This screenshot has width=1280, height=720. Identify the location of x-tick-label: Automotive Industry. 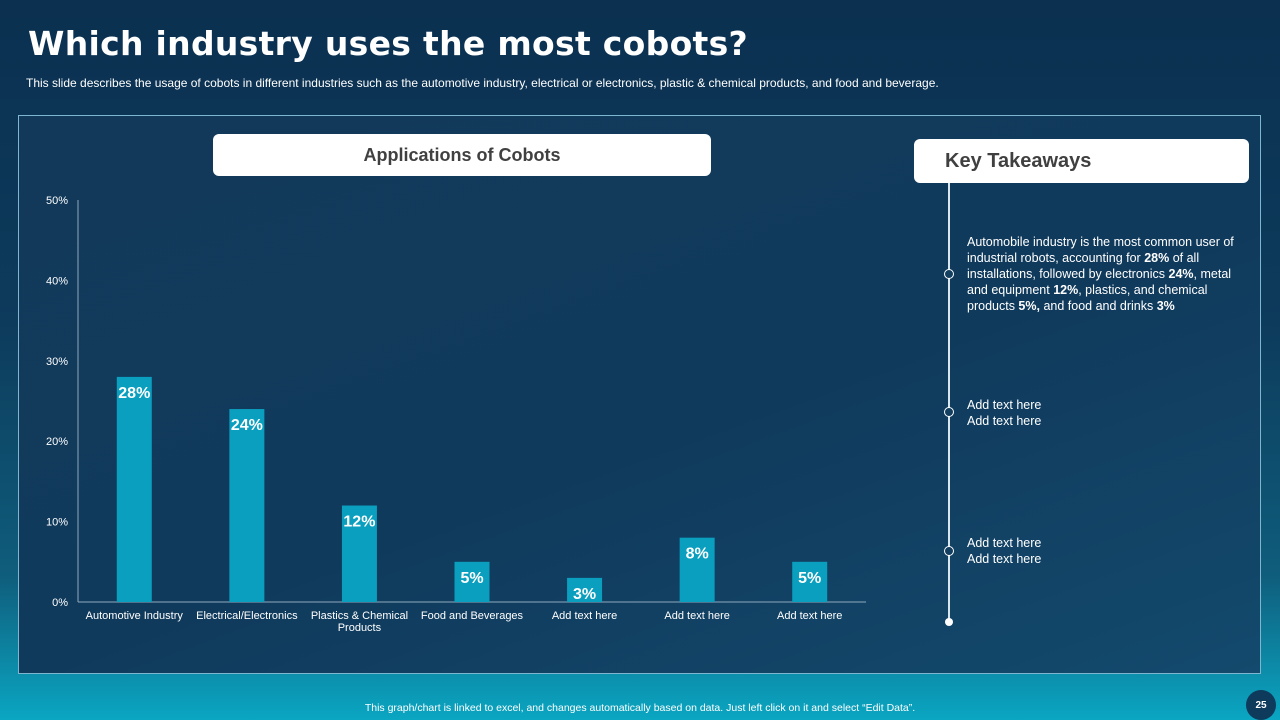
(135, 616).